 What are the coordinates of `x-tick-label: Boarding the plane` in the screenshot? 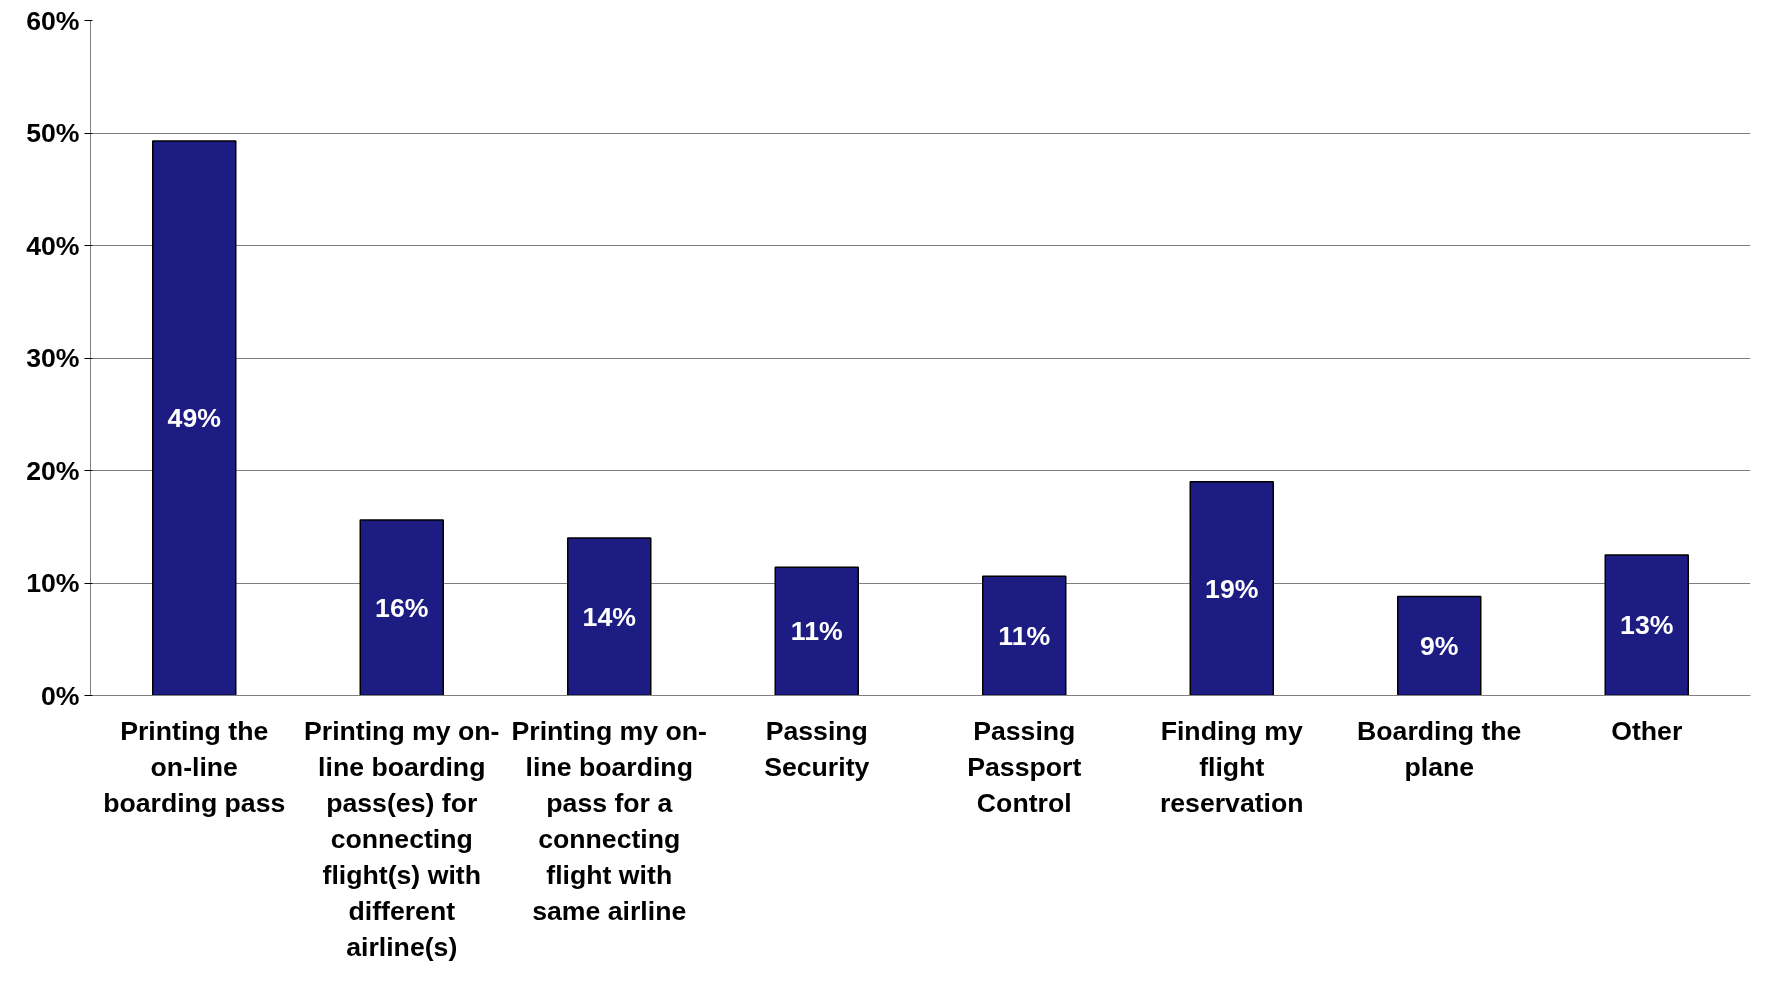 It's located at (1439, 748).